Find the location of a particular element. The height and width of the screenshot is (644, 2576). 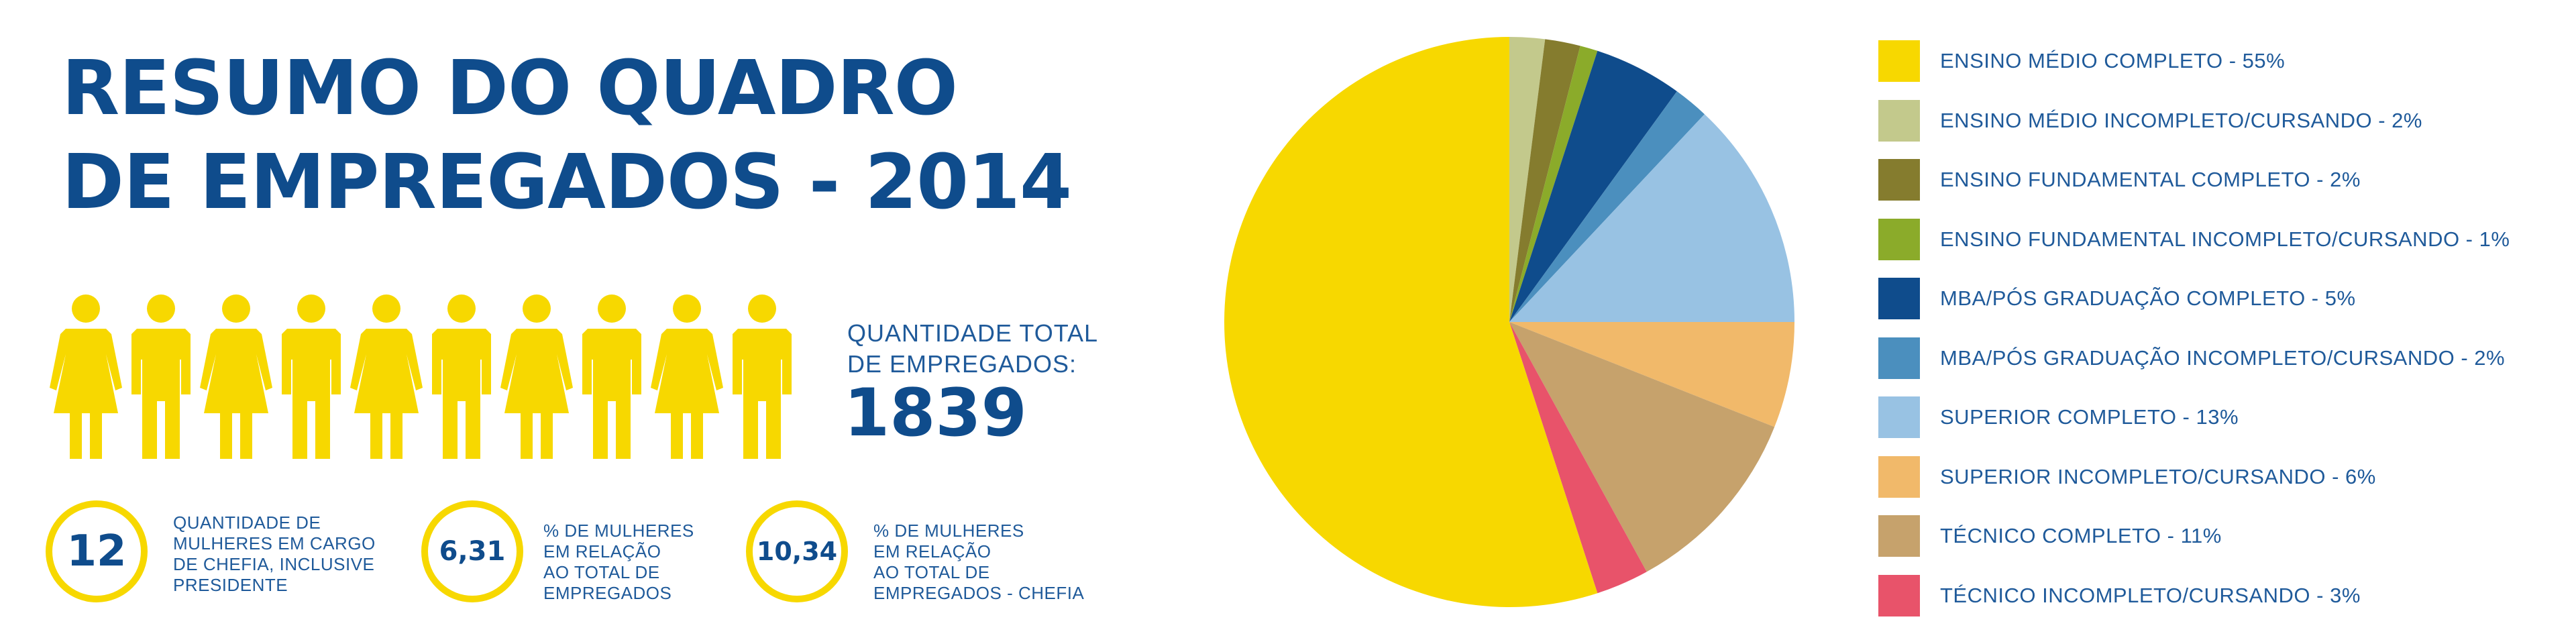

stat-circle: 10,34 is located at coordinates (797, 551).